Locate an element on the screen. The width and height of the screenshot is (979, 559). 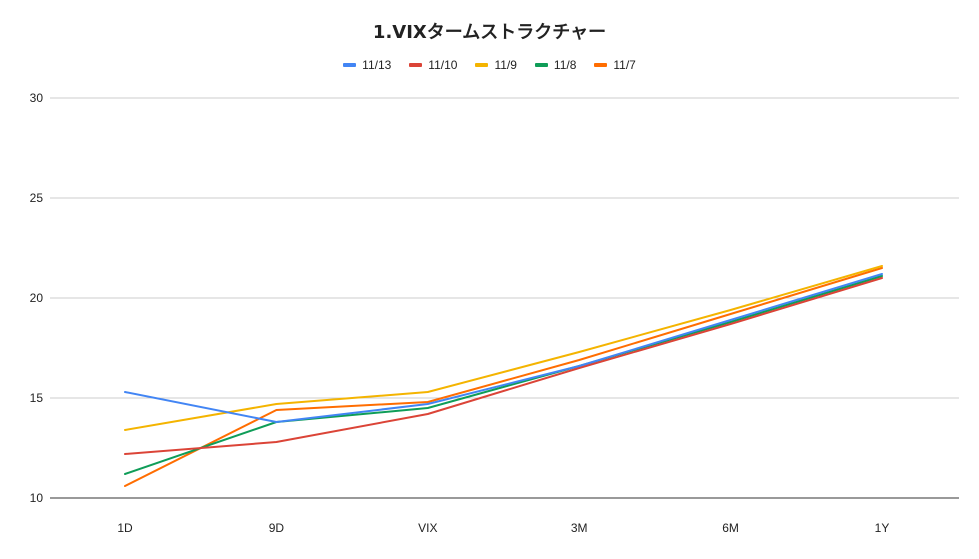
legend-item: 11/10 is located at coordinates (433, 65).